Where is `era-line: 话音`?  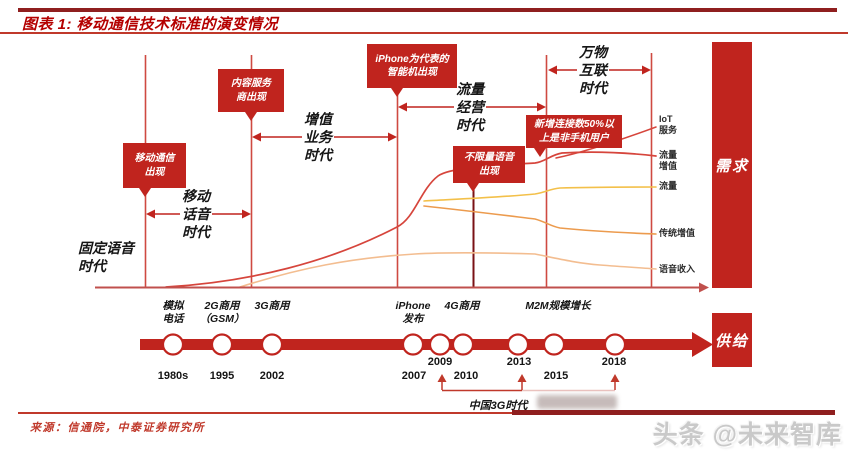 era-line: 话音 is located at coordinates (196, 214).